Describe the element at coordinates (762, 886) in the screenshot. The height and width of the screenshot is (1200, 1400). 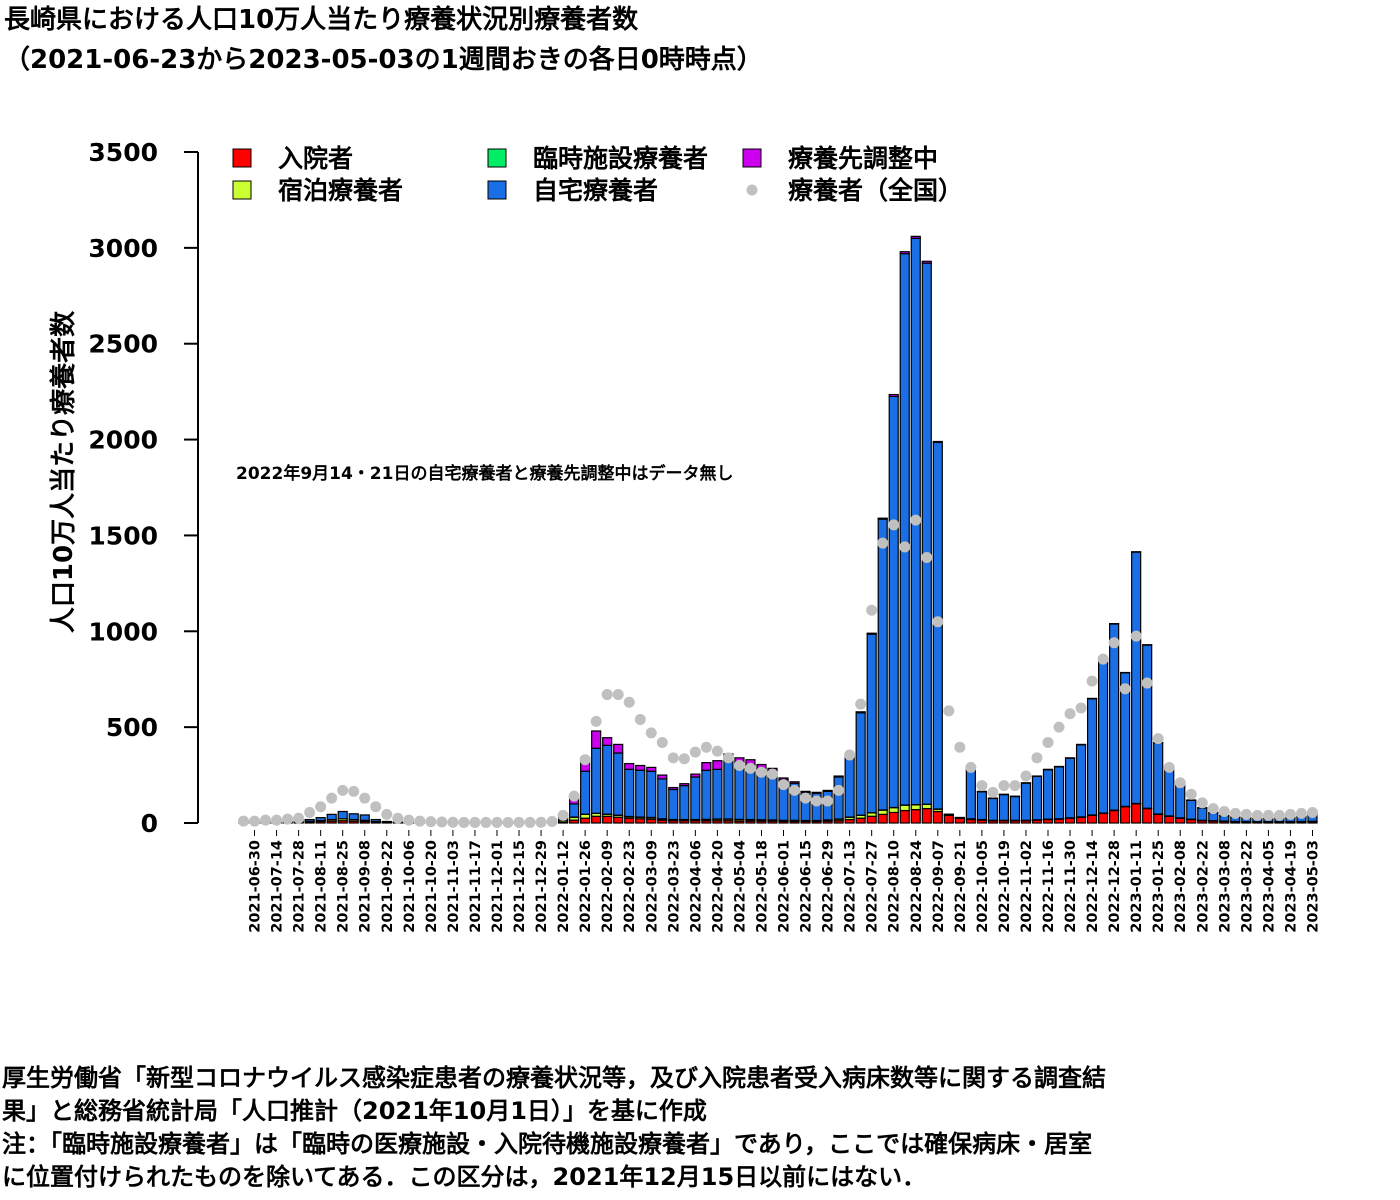
I see `x-tick-label: 2022-05-18` at that location.